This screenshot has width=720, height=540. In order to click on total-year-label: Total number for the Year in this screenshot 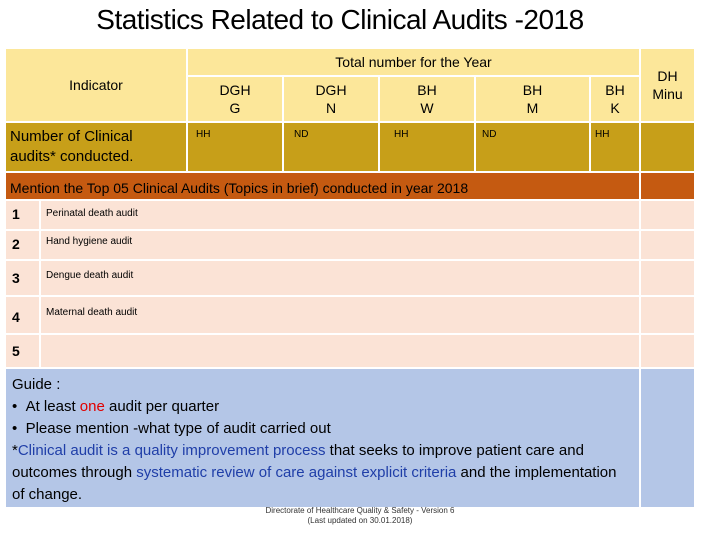, I will do `click(413, 62)`.